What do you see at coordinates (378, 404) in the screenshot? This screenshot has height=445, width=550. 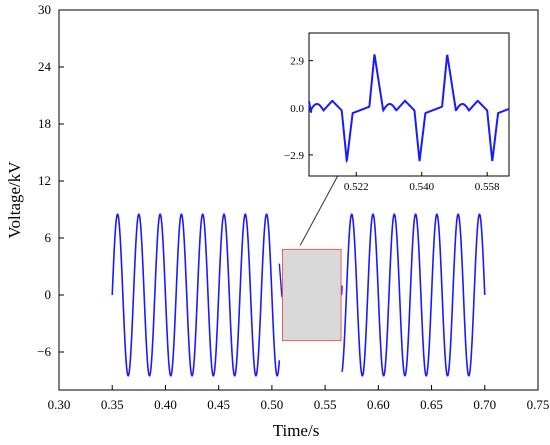 I see `x-tick-label: 0.60` at bounding box center [378, 404].